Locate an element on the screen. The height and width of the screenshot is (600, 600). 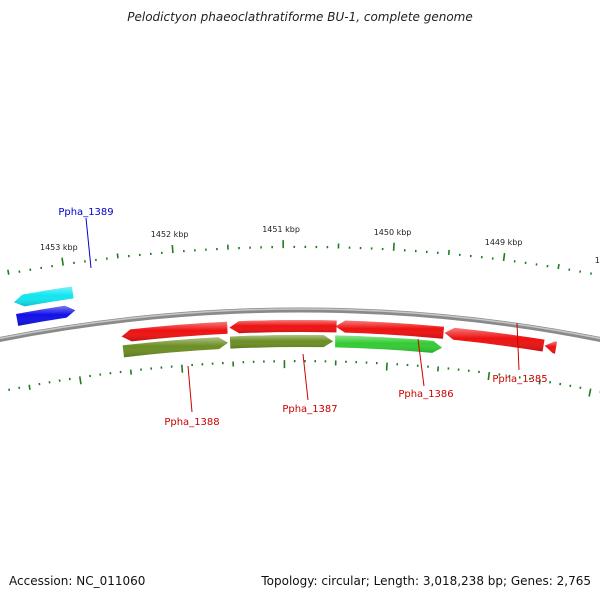
gene-label: Ppha_1385 is located at coordinates (519, 379).